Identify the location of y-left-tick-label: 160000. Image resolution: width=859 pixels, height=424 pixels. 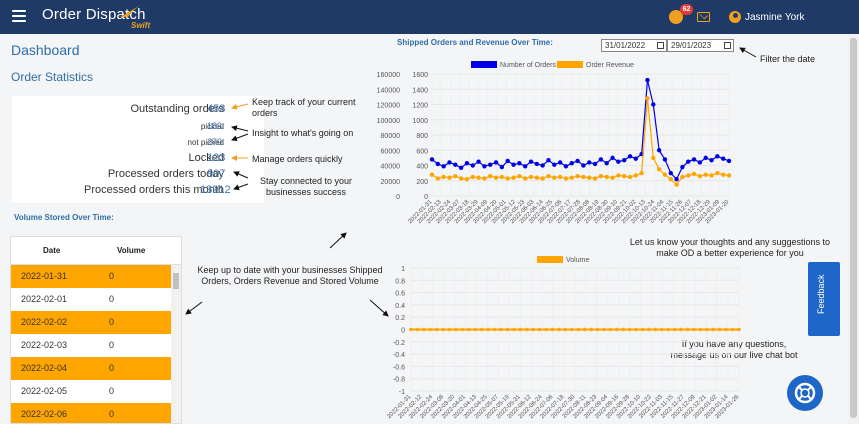
(388, 75).